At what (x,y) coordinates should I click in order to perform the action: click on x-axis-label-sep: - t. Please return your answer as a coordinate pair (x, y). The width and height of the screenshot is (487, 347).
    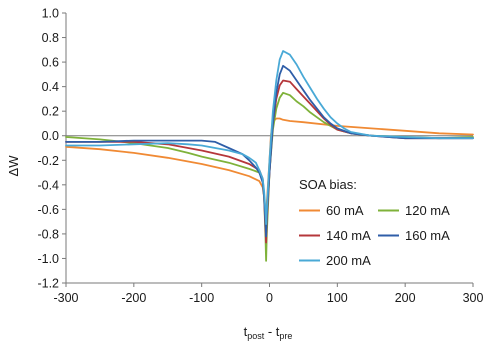
    Looking at the image, I should click on (272, 331).